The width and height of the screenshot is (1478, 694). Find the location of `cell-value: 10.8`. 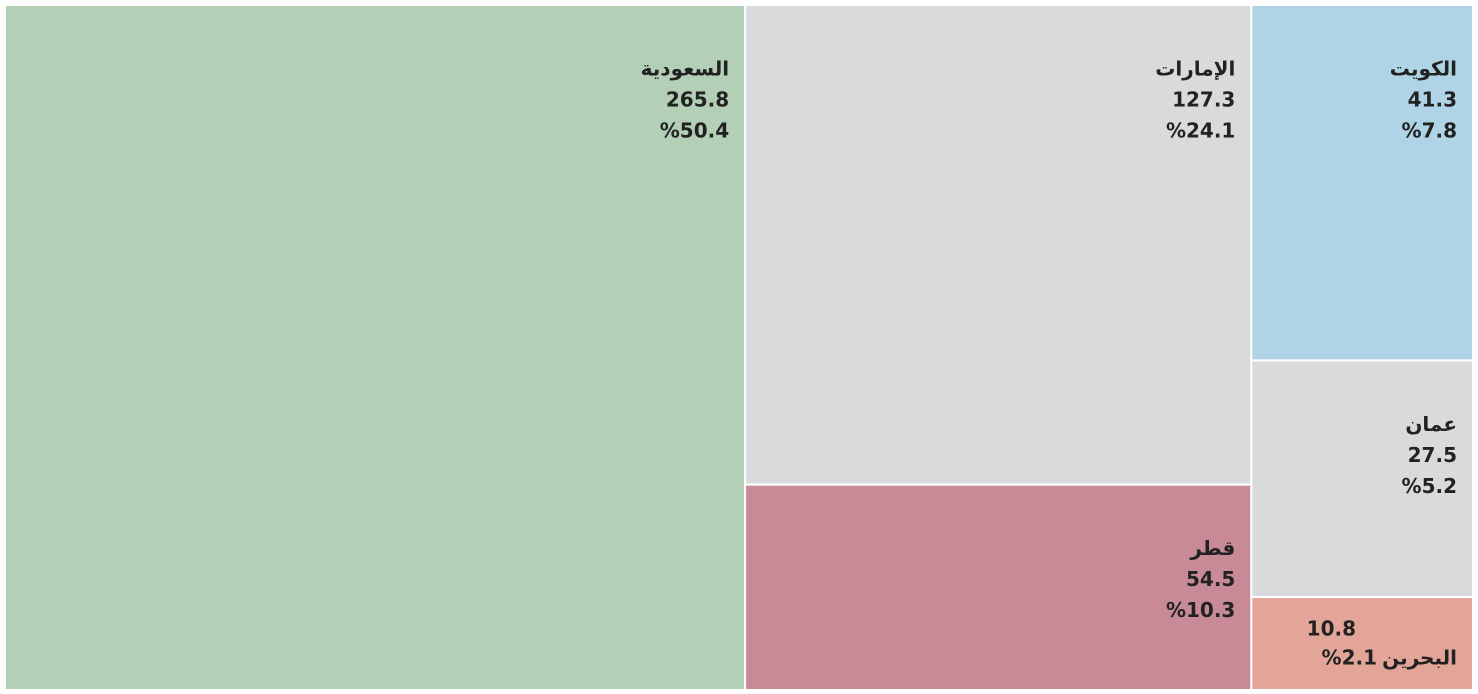

cell-value: 10.8 is located at coordinates (1331, 629).